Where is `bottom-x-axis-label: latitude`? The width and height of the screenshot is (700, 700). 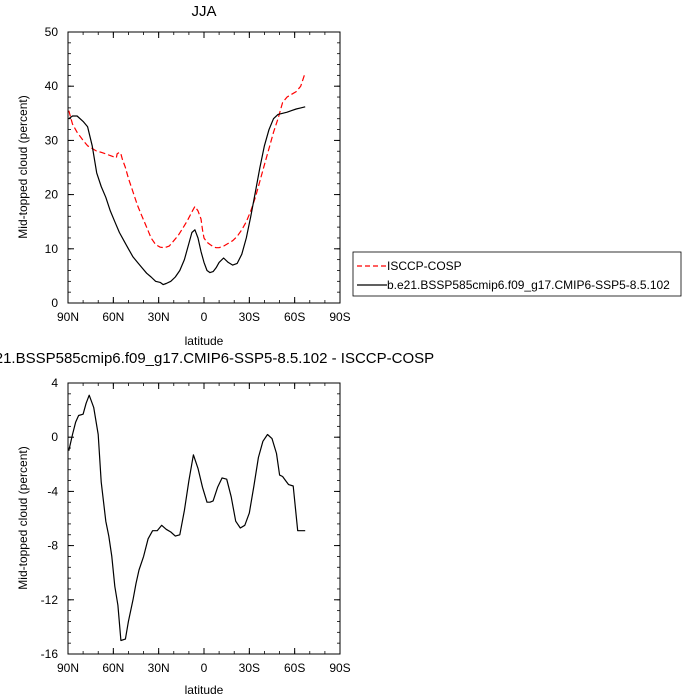 bottom-x-axis-label: latitude is located at coordinates (204, 690).